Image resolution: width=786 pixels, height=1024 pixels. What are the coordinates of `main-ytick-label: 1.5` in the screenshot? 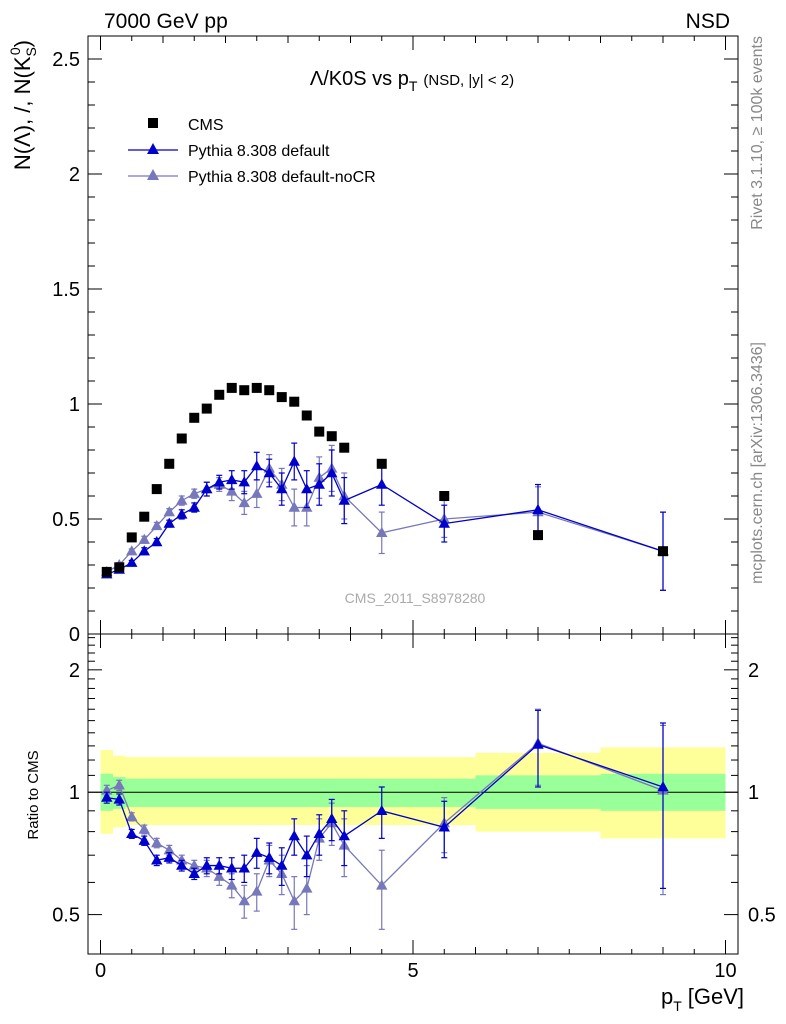 It's located at (66, 290).